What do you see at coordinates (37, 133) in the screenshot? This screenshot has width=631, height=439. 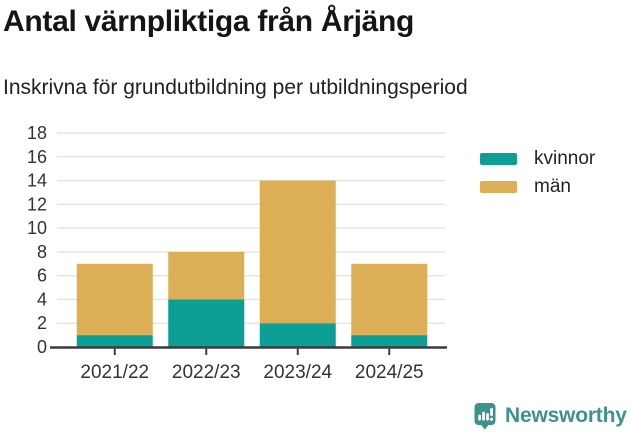 I see `svg-text: 18` at bounding box center [37, 133].